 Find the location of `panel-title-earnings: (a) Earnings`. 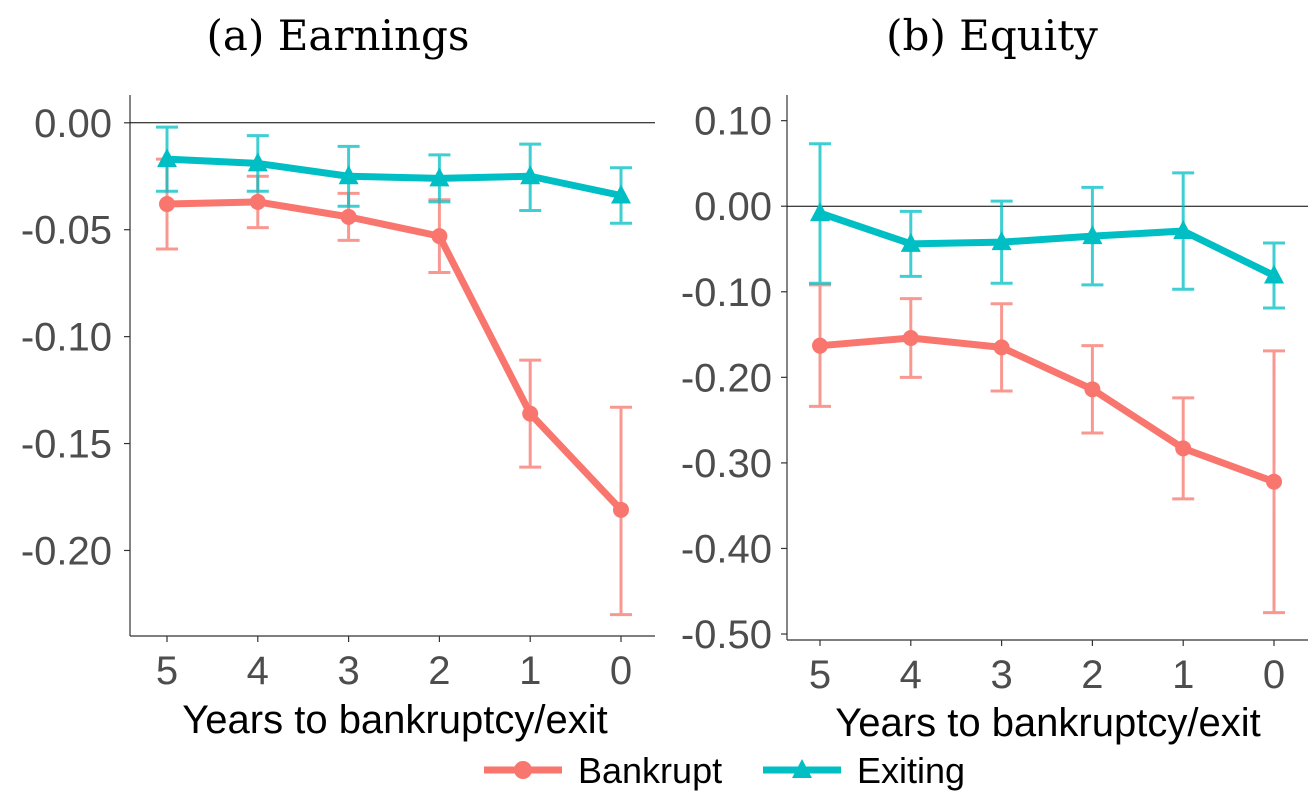

panel-title-earnings: (a) Earnings is located at coordinates (338, 35).